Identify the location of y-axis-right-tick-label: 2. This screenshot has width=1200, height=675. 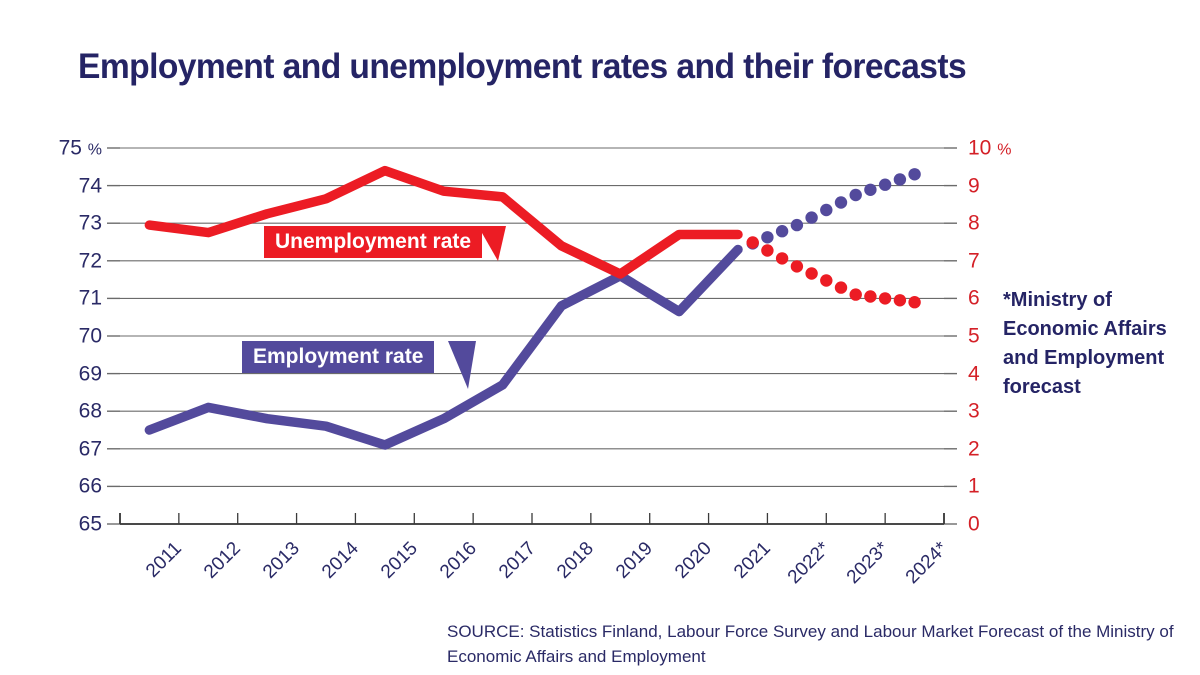
(974, 449).